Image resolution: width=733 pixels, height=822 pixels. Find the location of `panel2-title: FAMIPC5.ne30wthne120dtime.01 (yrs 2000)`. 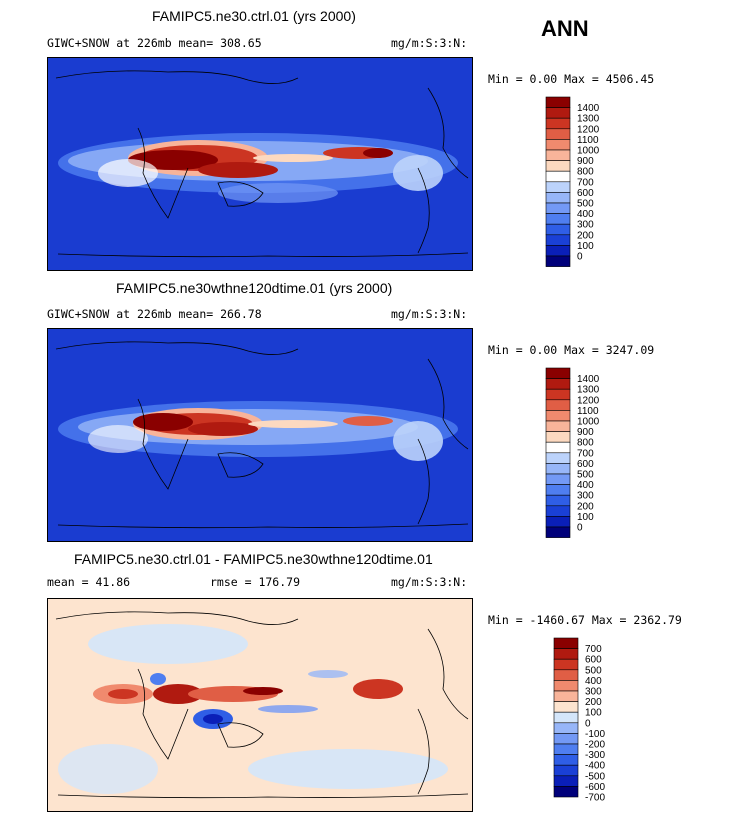

panel2-title: FAMIPC5.ne30wthne120dtime.01 (yrs 2000) is located at coordinates (254, 288).